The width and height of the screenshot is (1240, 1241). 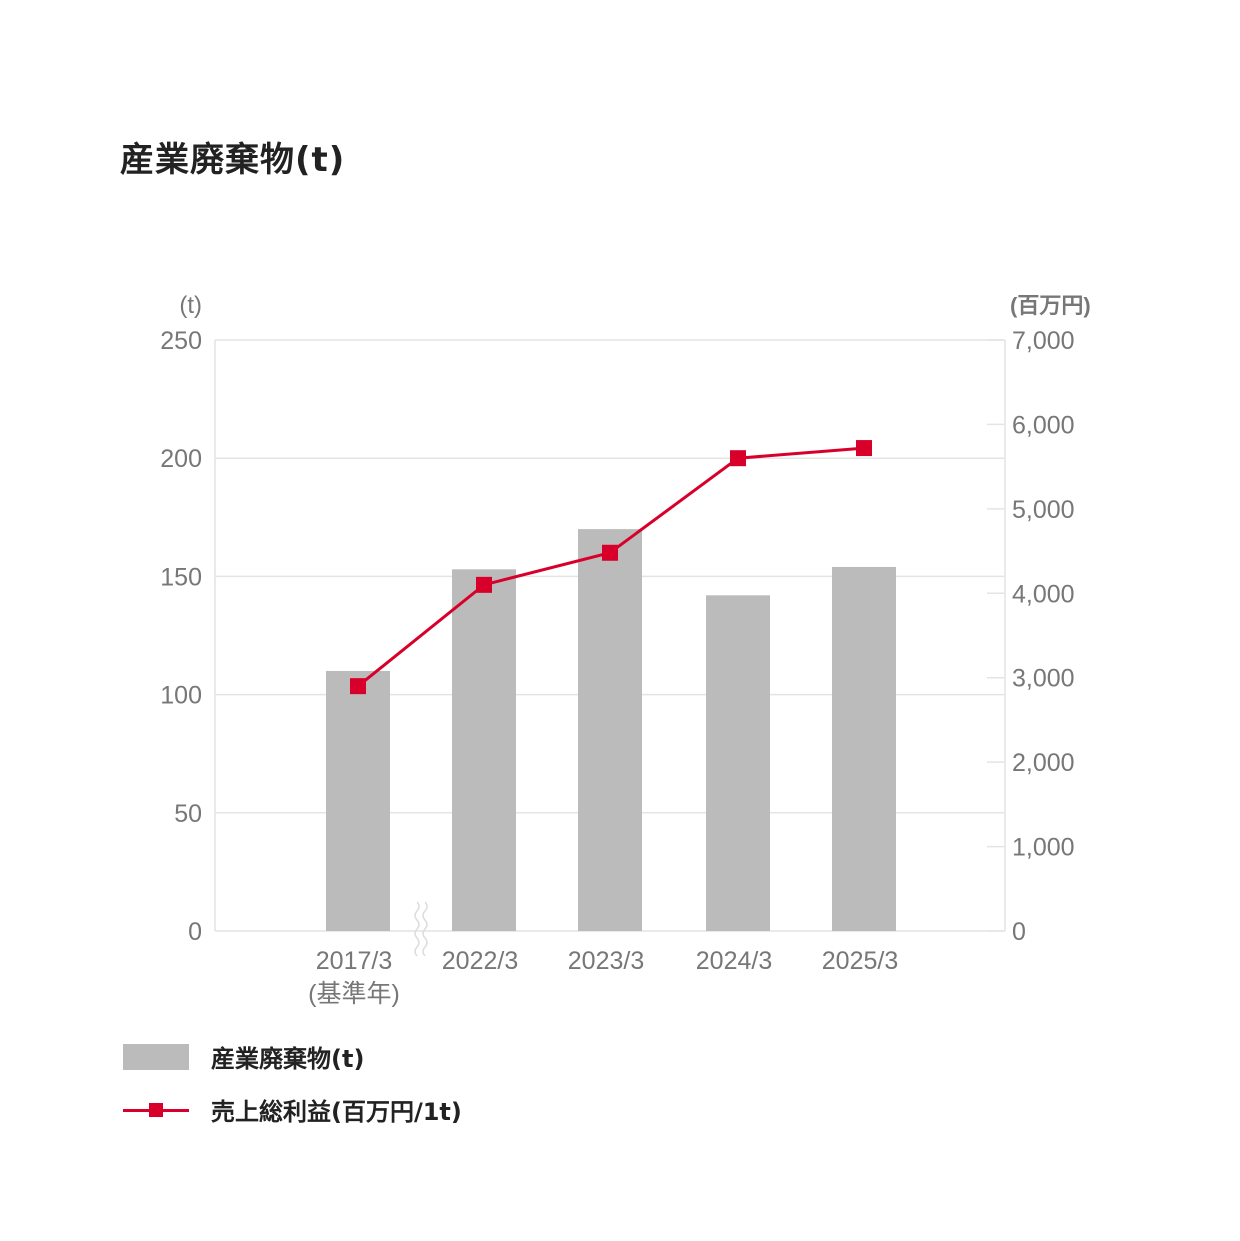 What do you see at coordinates (1050, 305) in the screenshot?
I see `right-axis-unit: (百万円)` at bounding box center [1050, 305].